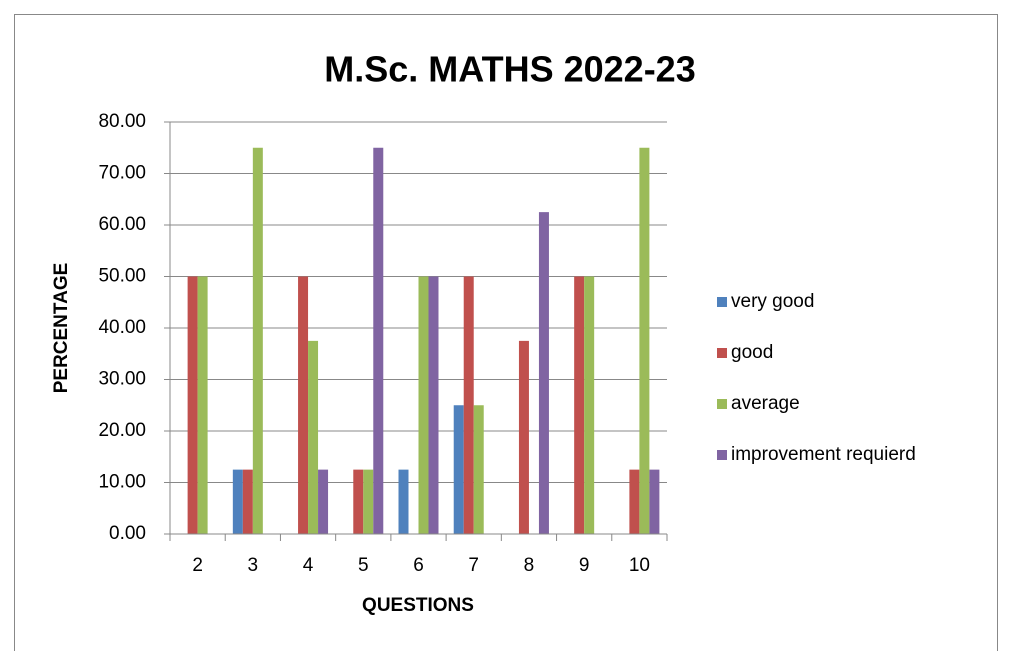 The width and height of the screenshot is (1012, 651). What do you see at coordinates (584, 565) in the screenshot?
I see `x-tick-label: 9` at bounding box center [584, 565].